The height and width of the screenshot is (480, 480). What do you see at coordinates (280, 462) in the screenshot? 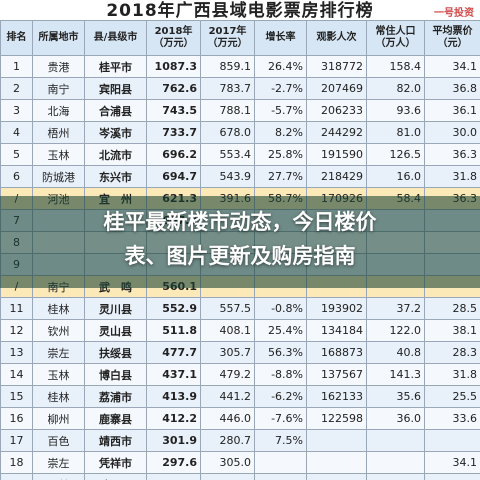
I see `growth-rate-cell` at bounding box center [280, 462].